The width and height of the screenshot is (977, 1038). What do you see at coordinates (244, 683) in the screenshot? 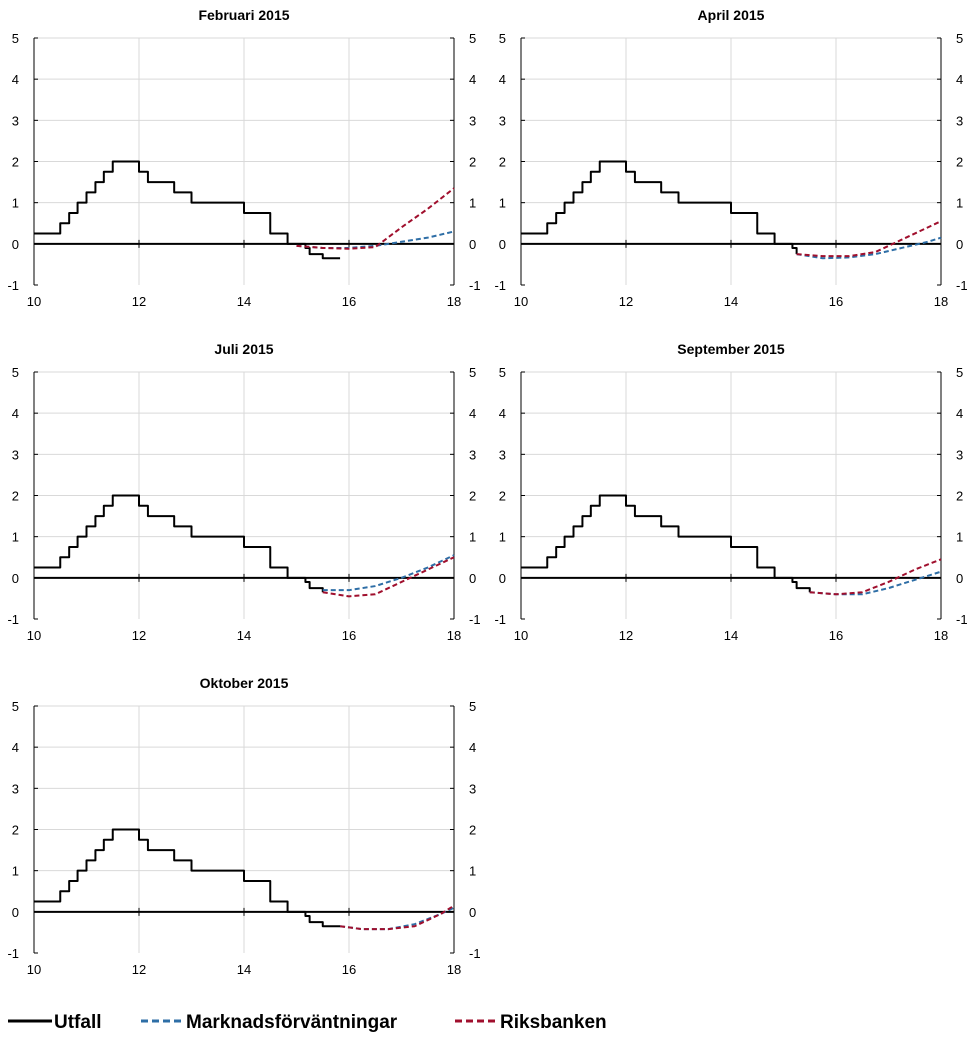
I see `panel-title: Oktober 2015` at bounding box center [244, 683].